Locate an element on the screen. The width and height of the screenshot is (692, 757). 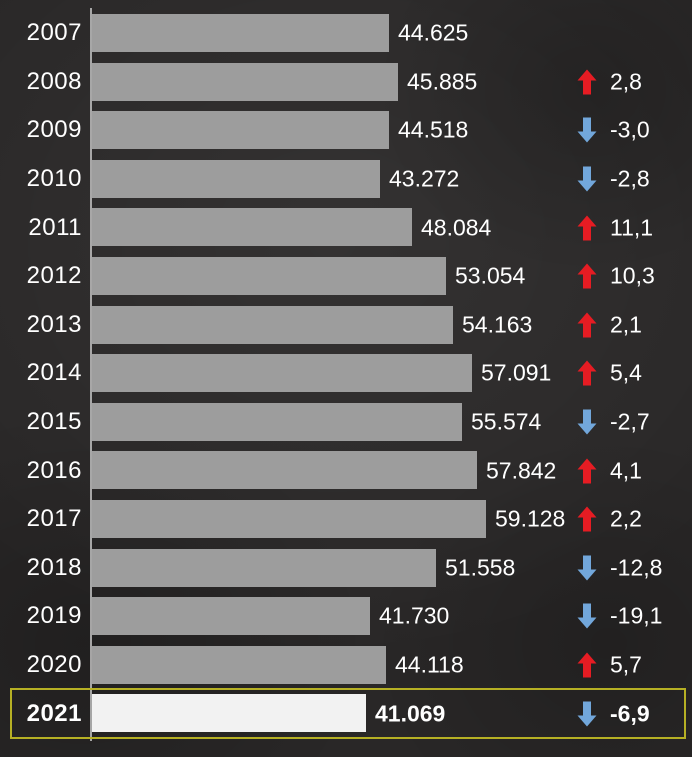
chart-row: 2021 41.069 -6,9 is located at coordinates (346, 713).